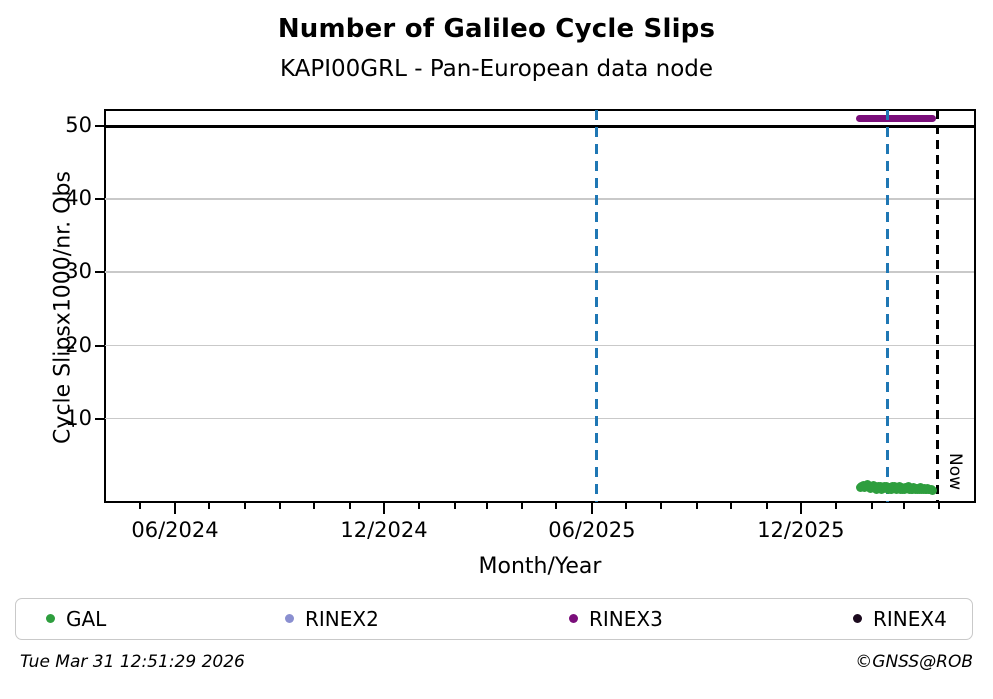 The width and height of the screenshot is (993, 699). I want to click on gal-marker-icon, so click(50, 618).